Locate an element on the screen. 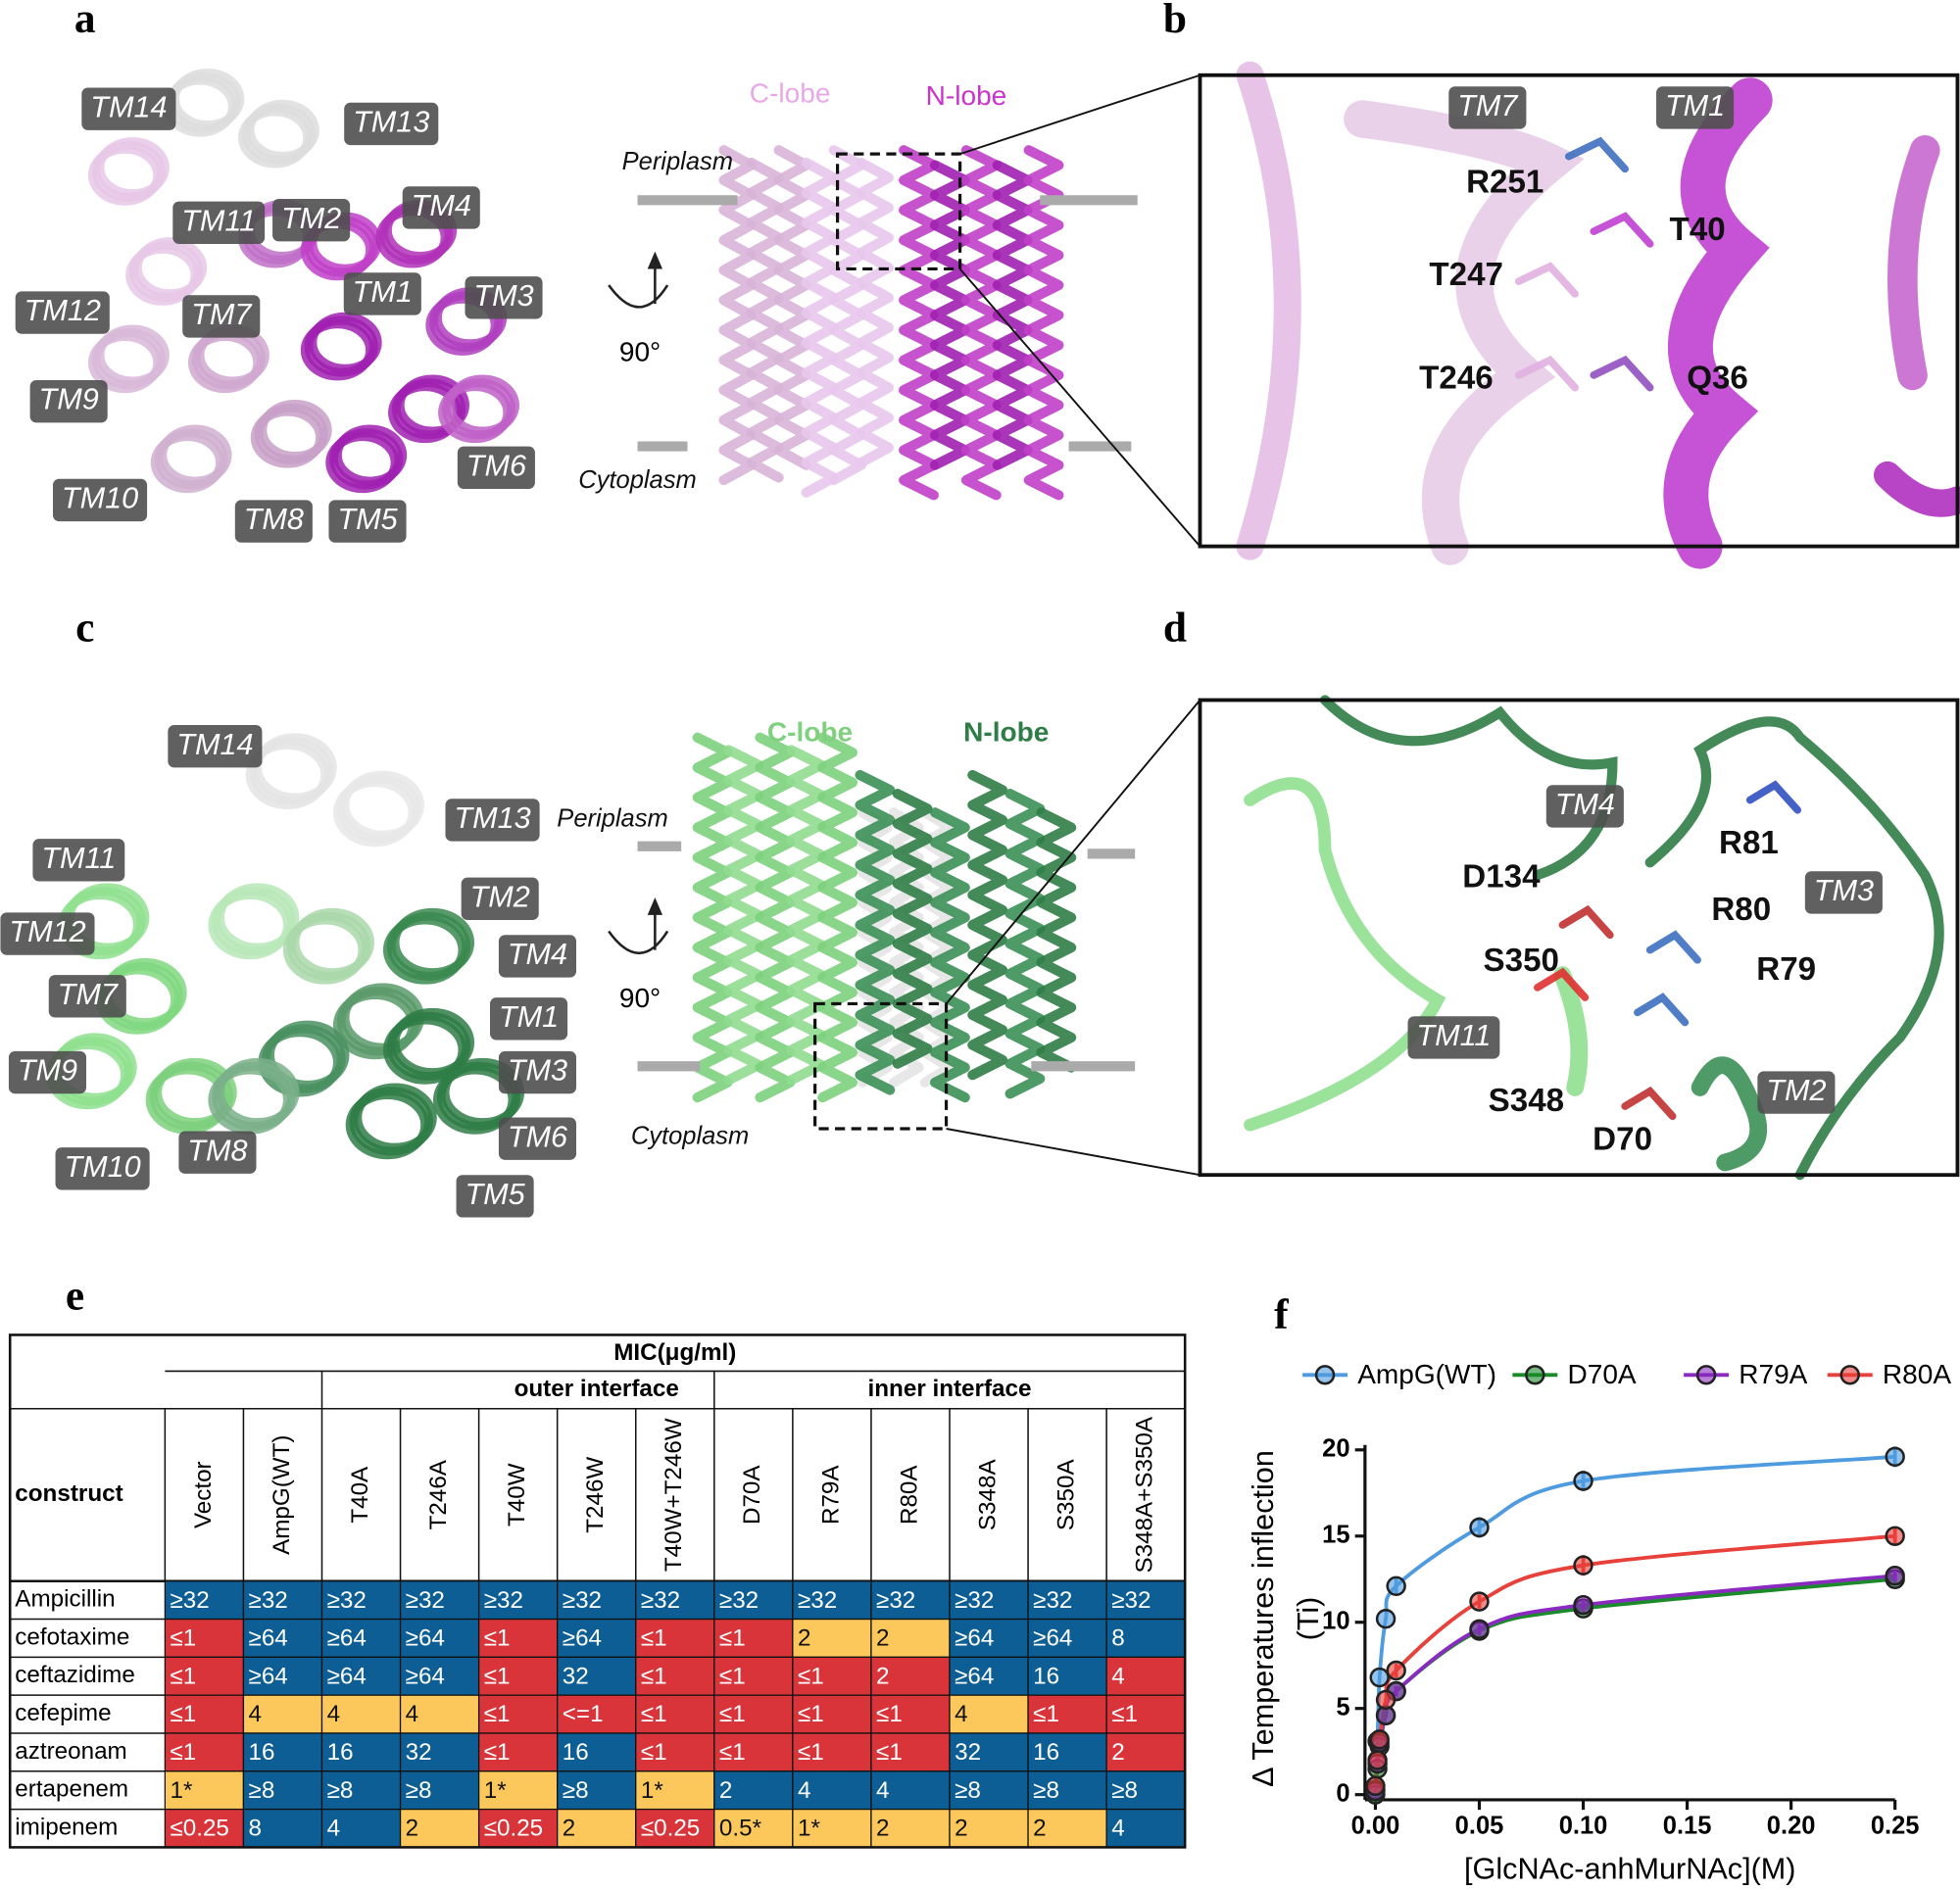  tm-label: TM4 is located at coordinates (537, 954).